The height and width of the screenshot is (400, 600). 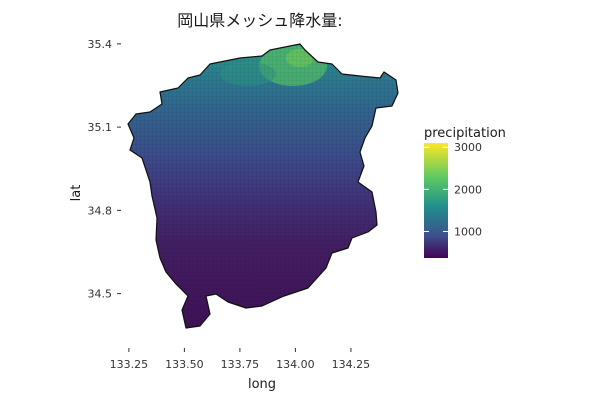 What do you see at coordinates (351, 364) in the screenshot?
I see `x-tick-label: 134.25` at bounding box center [351, 364].